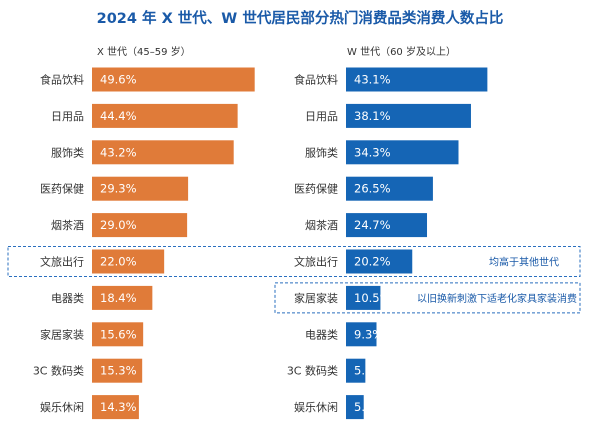 The image size is (600, 437). Describe the element at coordinates (316, 189) in the screenshot. I see `category-label-w-gen-3: 医药保健` at that location.